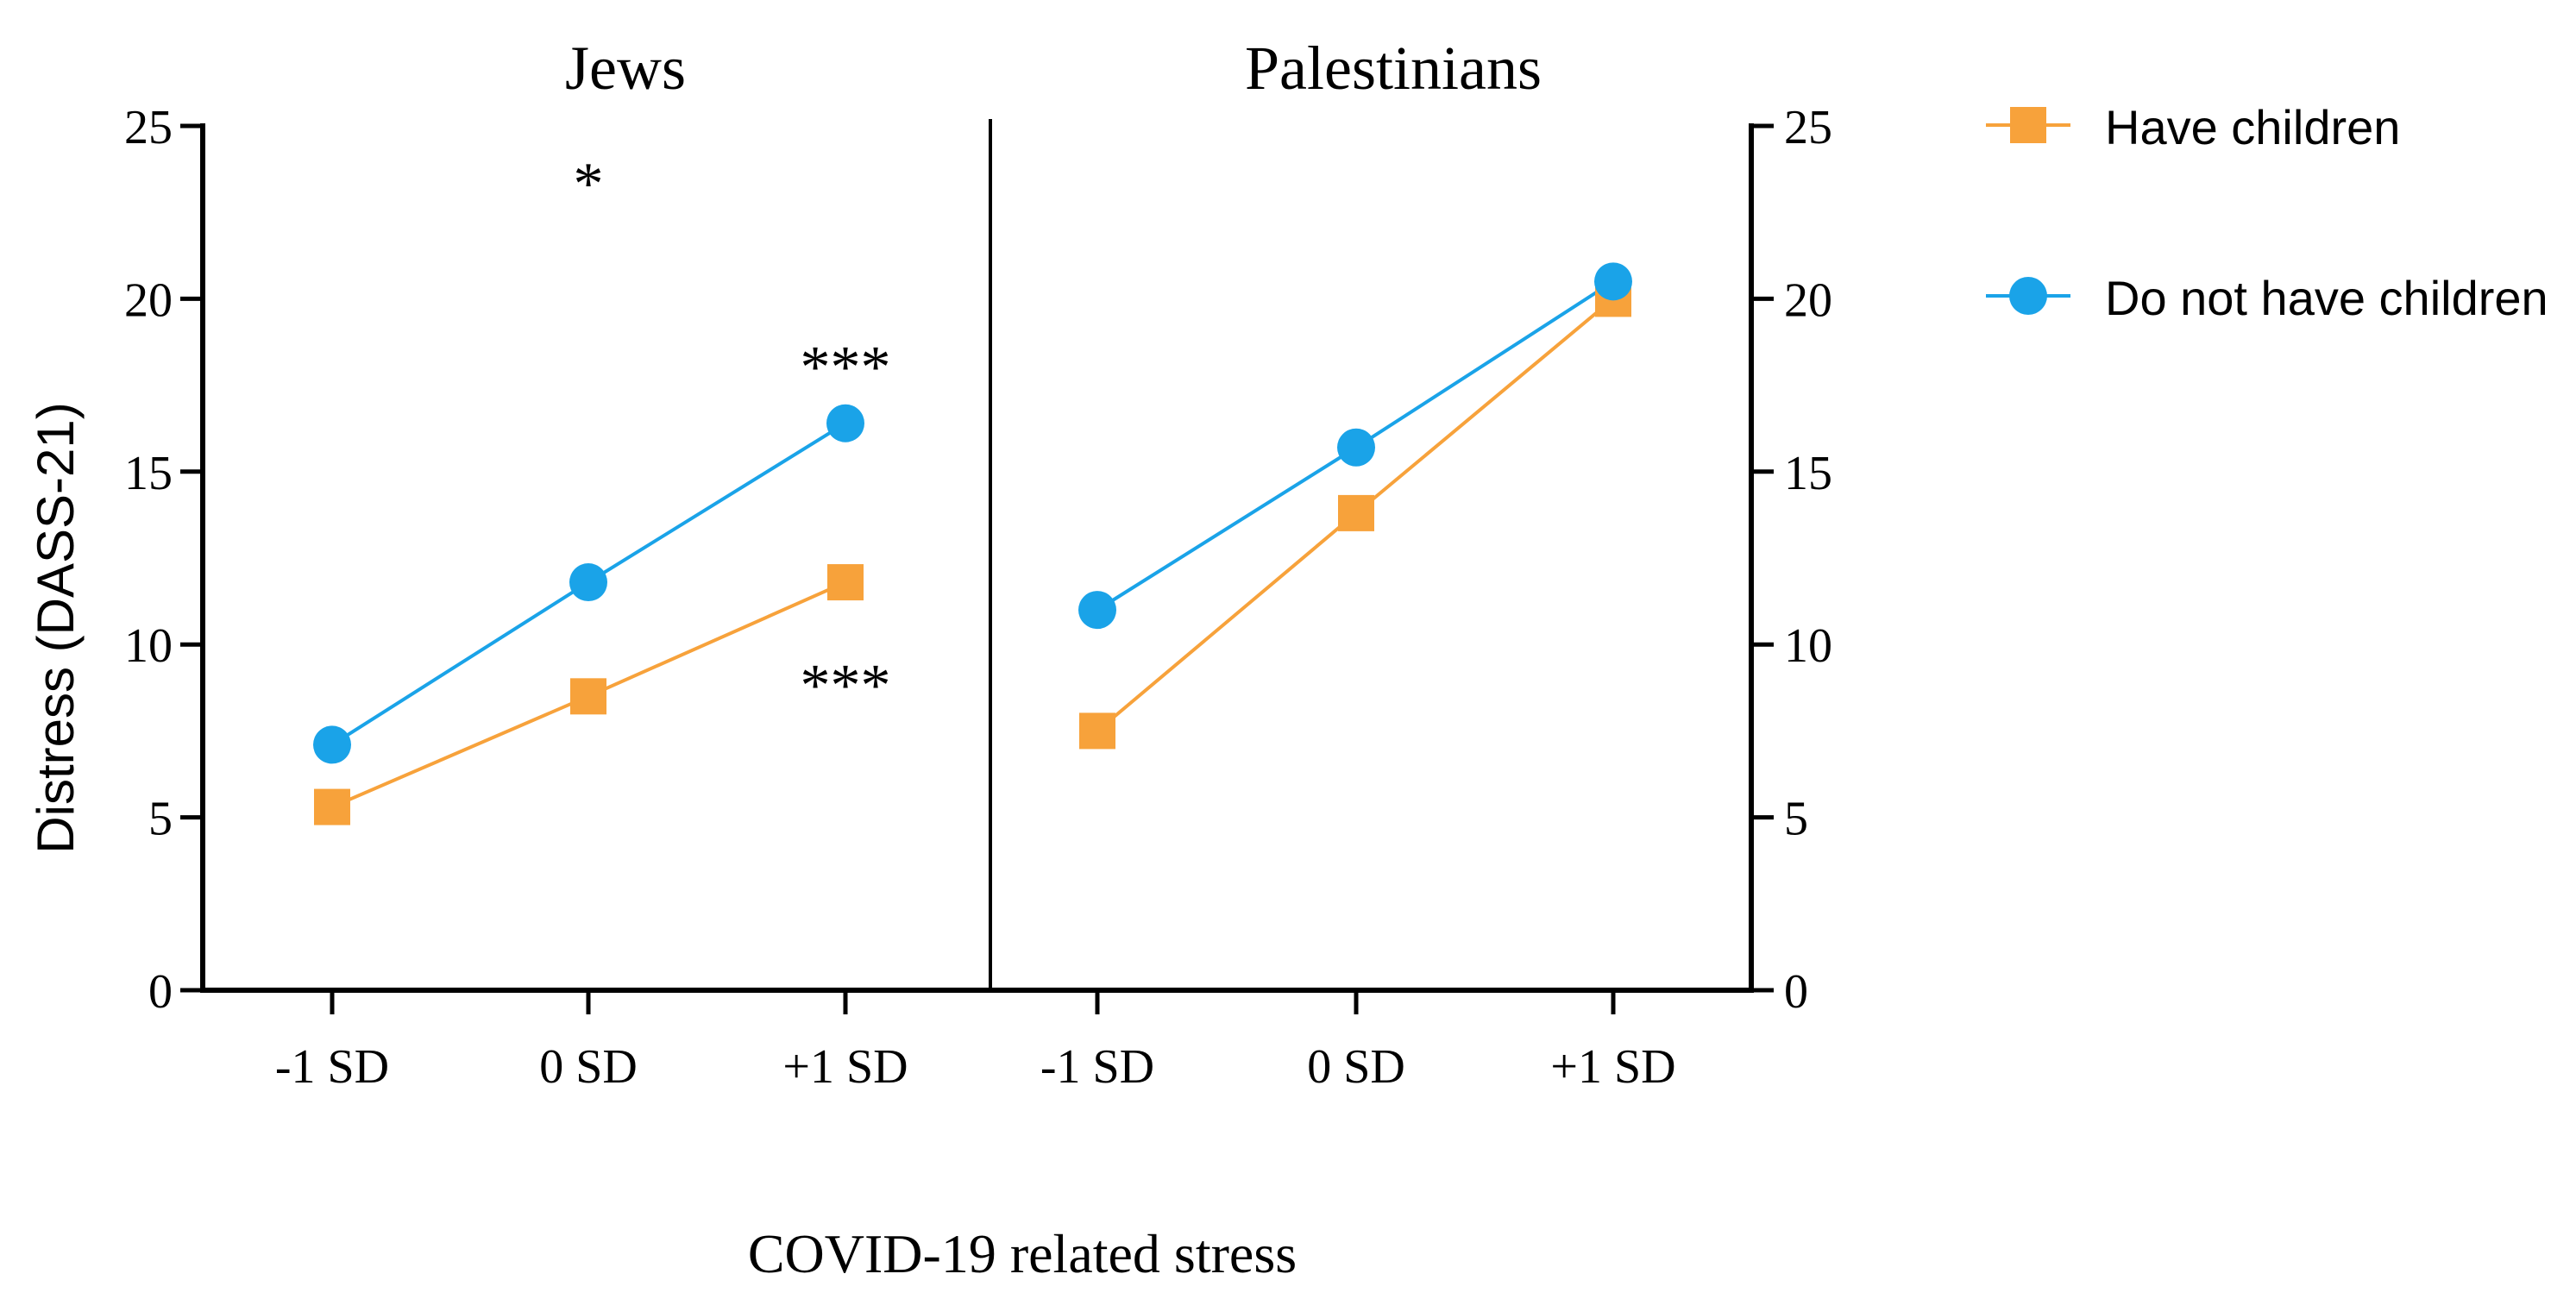  What do you see at coordinates (2326, 298) in the screenshot?
I see `legend-label-no-children: Do not have children` at bounding box center [2326, 298].